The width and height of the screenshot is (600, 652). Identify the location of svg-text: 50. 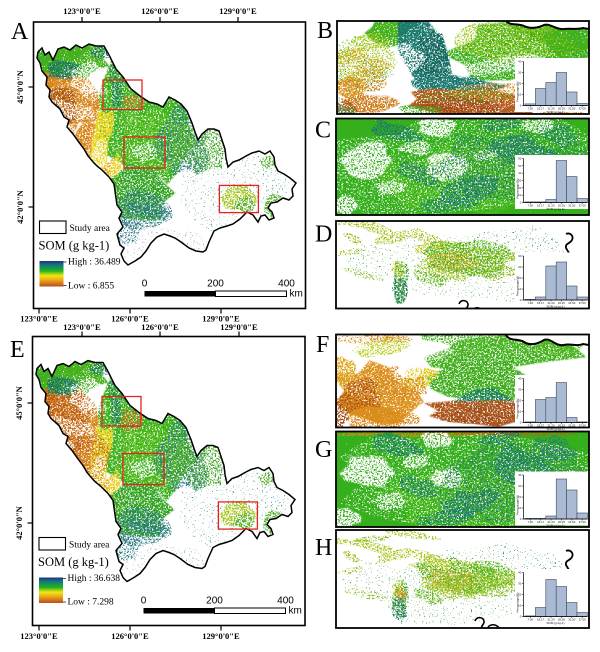
(520, 166).